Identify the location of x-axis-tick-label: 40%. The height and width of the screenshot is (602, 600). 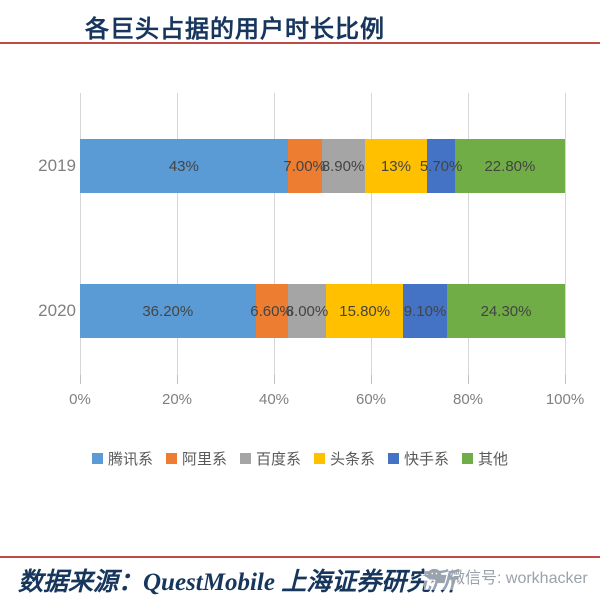
(274, 399).